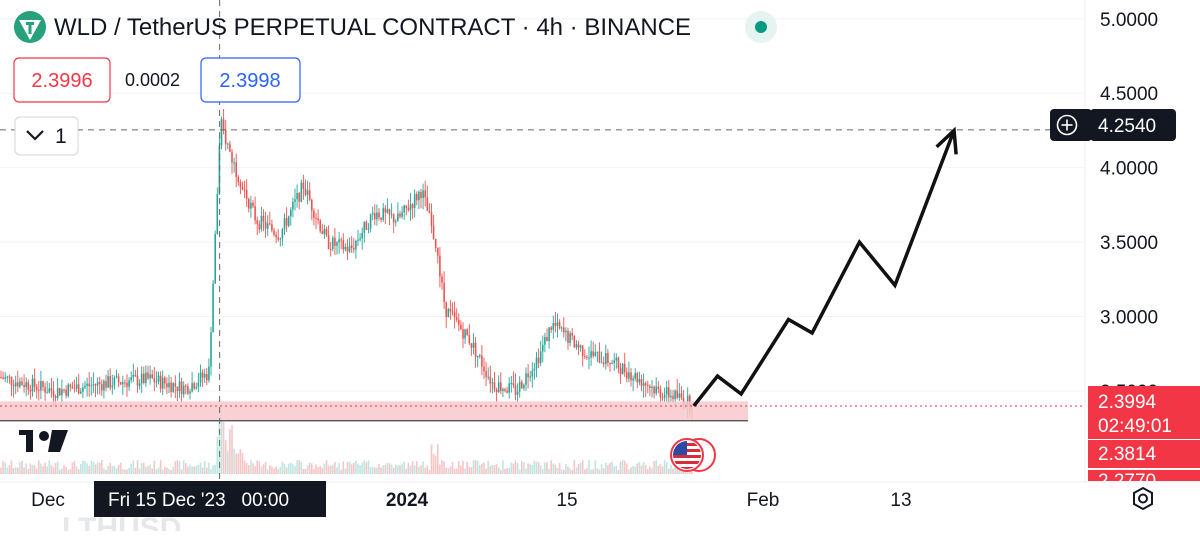 This screenshot has height=536, width=1200. What do you see at coordinates (407, 500) in the screenshot?
I see `time-tick-label: 2024` at bounding box center [407, 500].